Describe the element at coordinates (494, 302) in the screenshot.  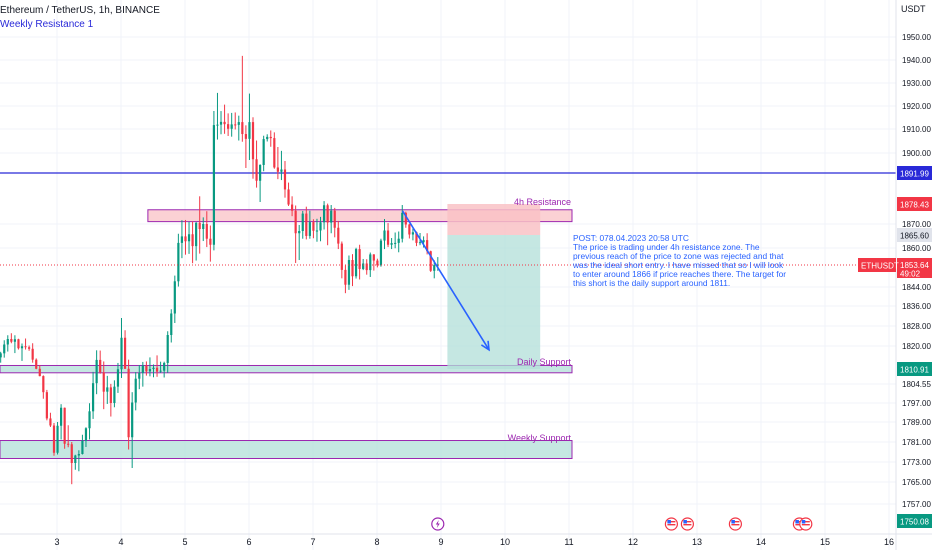
I see `position-target-zone` at that location.